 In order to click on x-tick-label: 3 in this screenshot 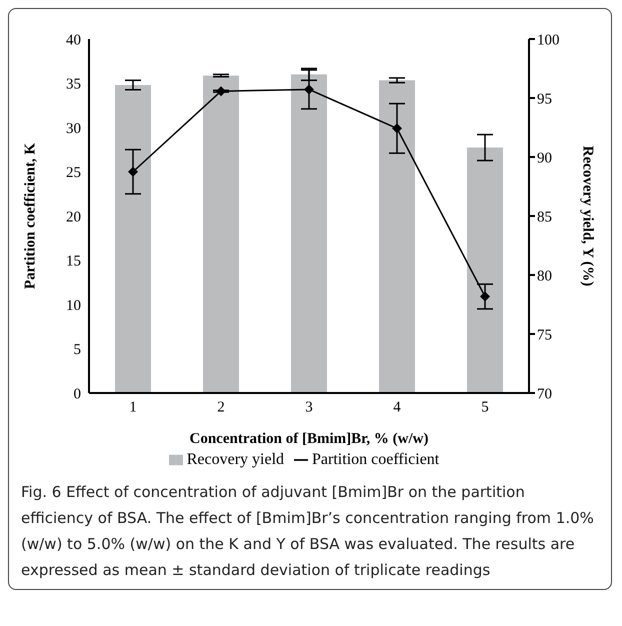, I will do `click(309, 408)`.